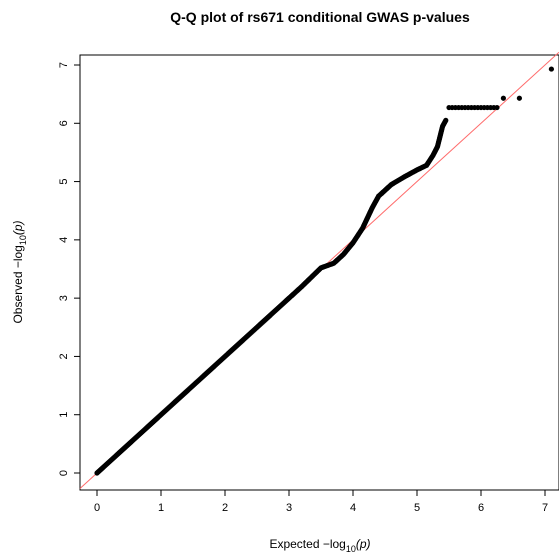 The image size is (559, 557). What do you see at coordinates (64, 65) in the screenshot?
I see `y-tick-label: 7` at bounding box center [64, 65].